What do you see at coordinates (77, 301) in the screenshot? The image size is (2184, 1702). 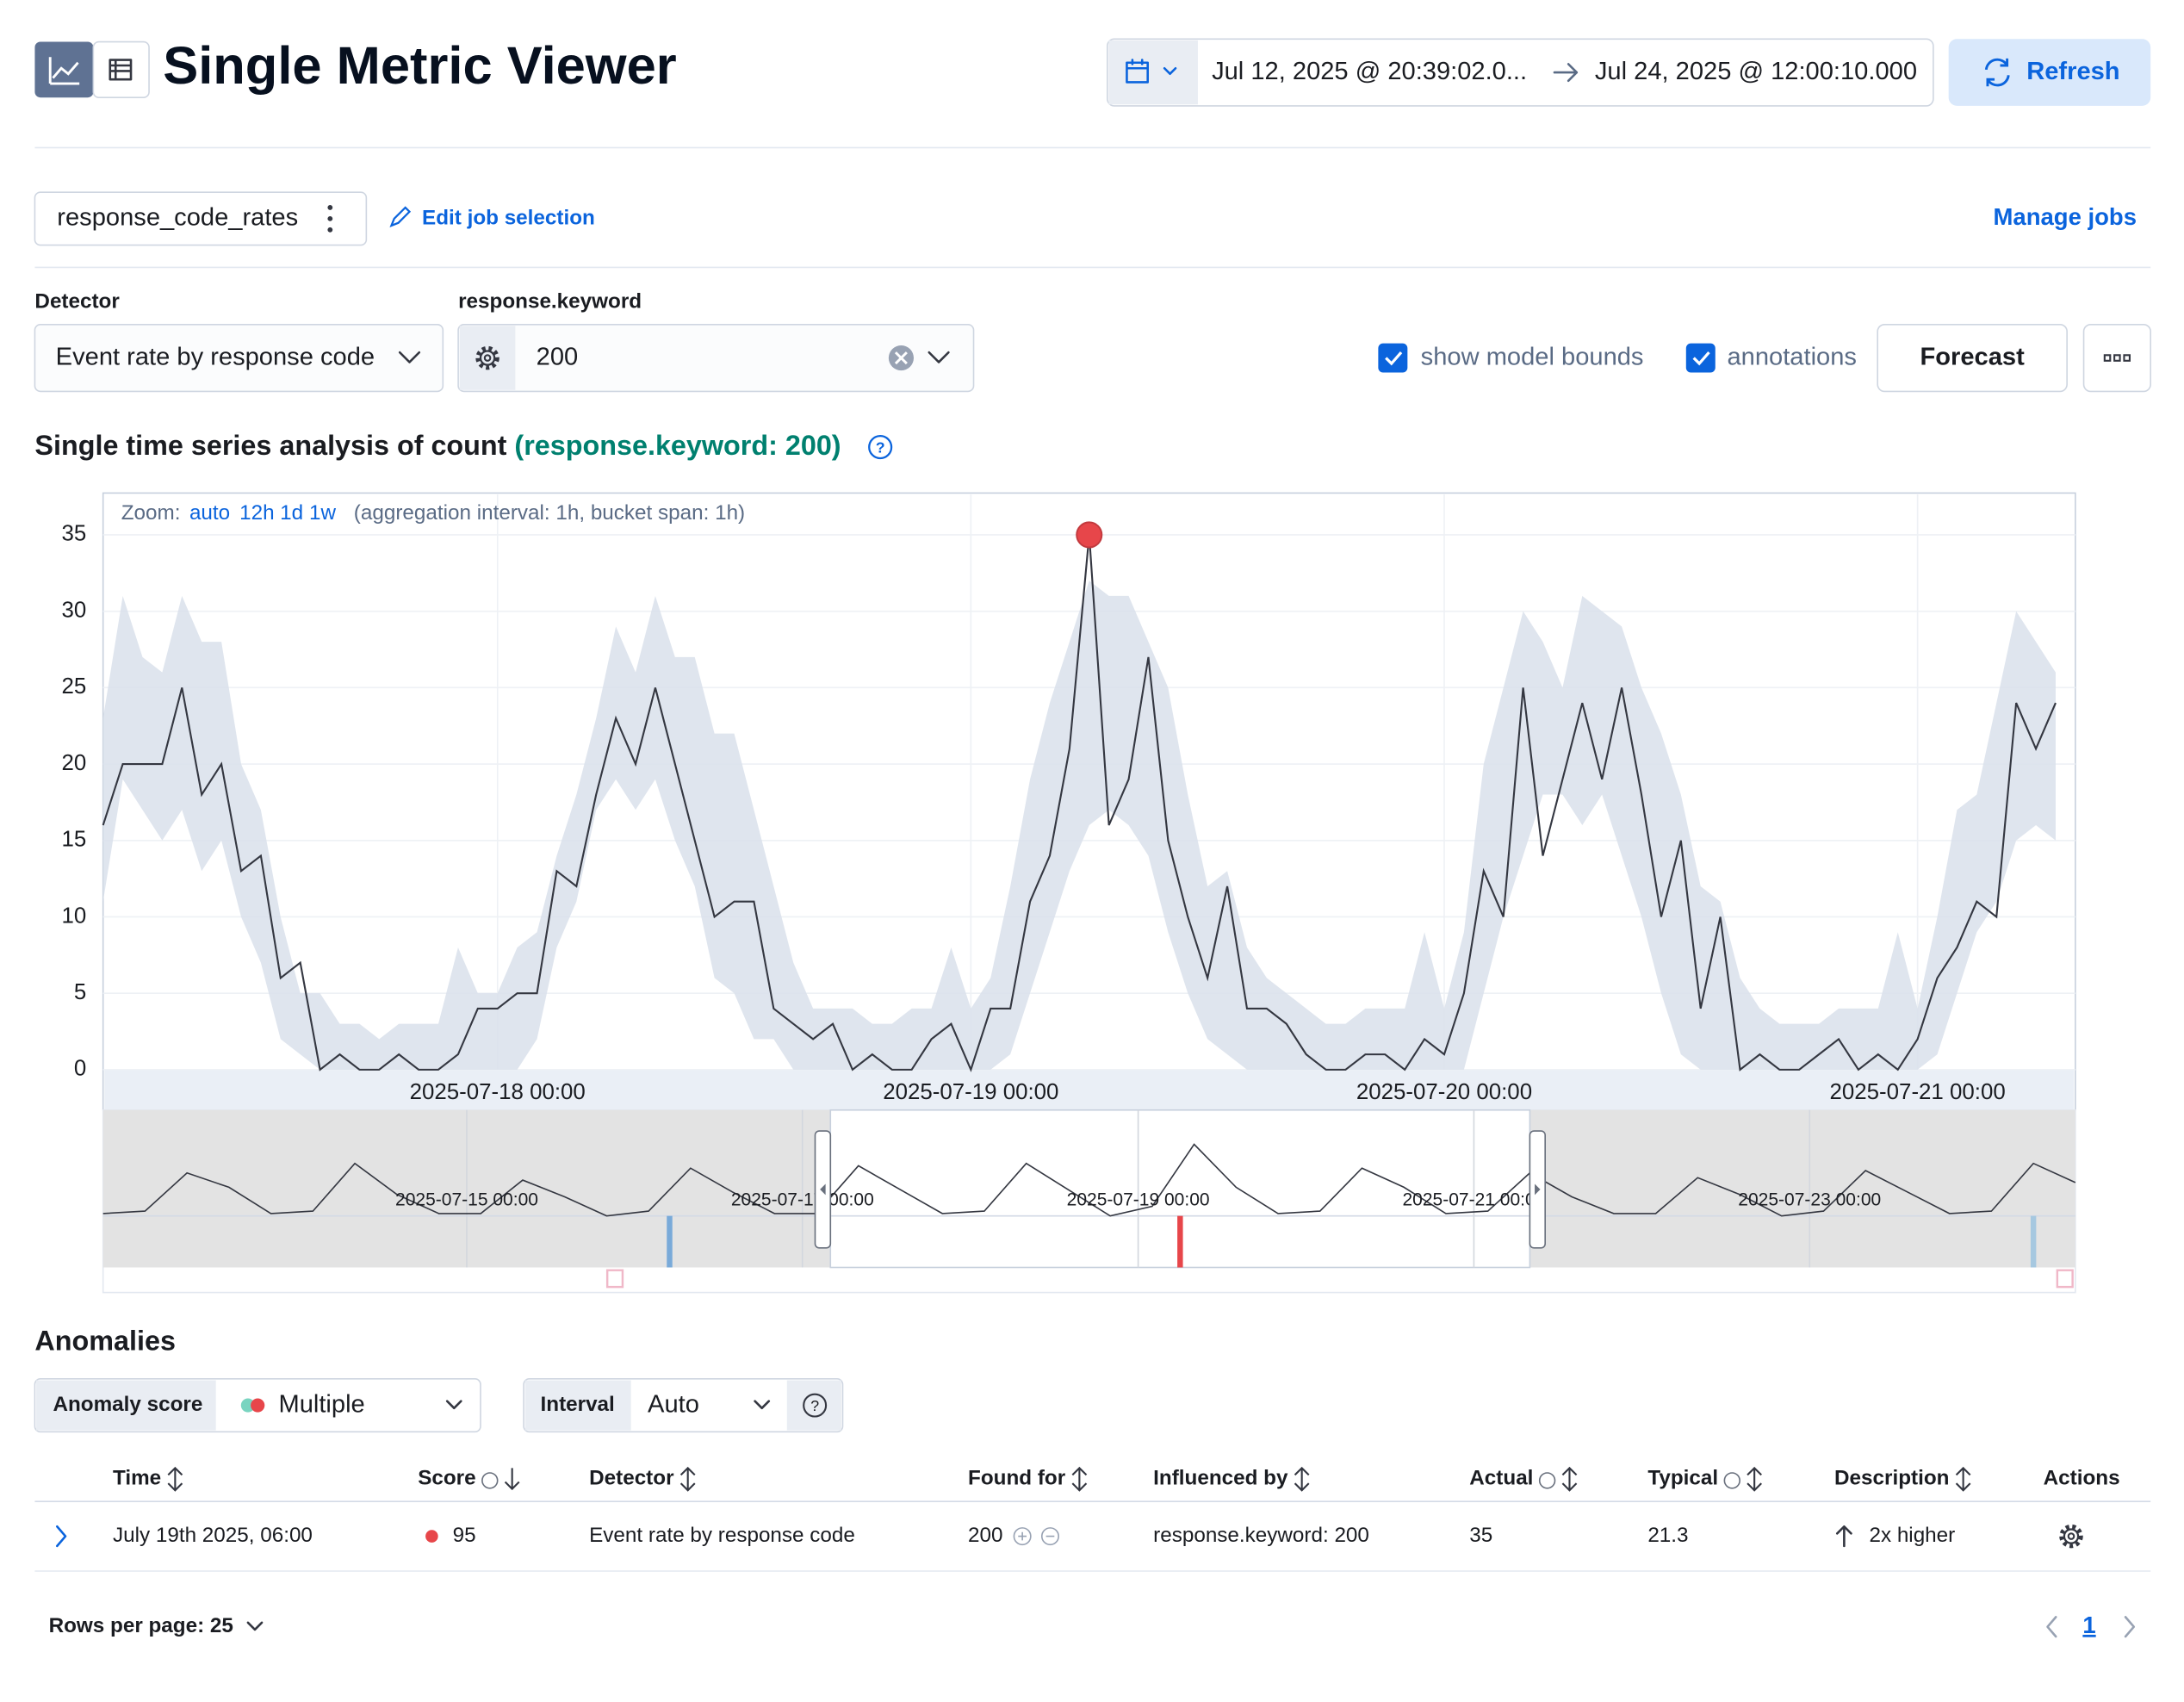 I see `detector-label: Detector` at bounding box center [77, 301].